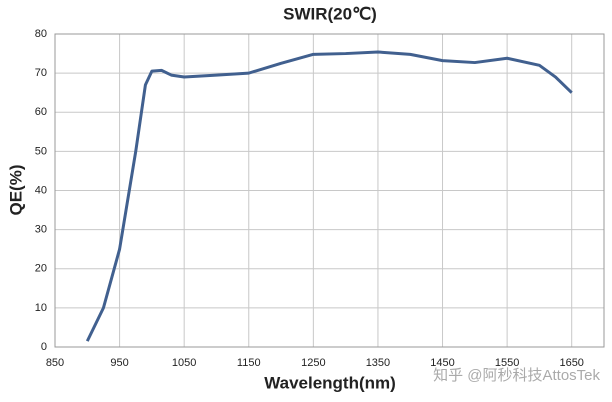  I want to click on y-tick-label: 20, so click(41, 269).